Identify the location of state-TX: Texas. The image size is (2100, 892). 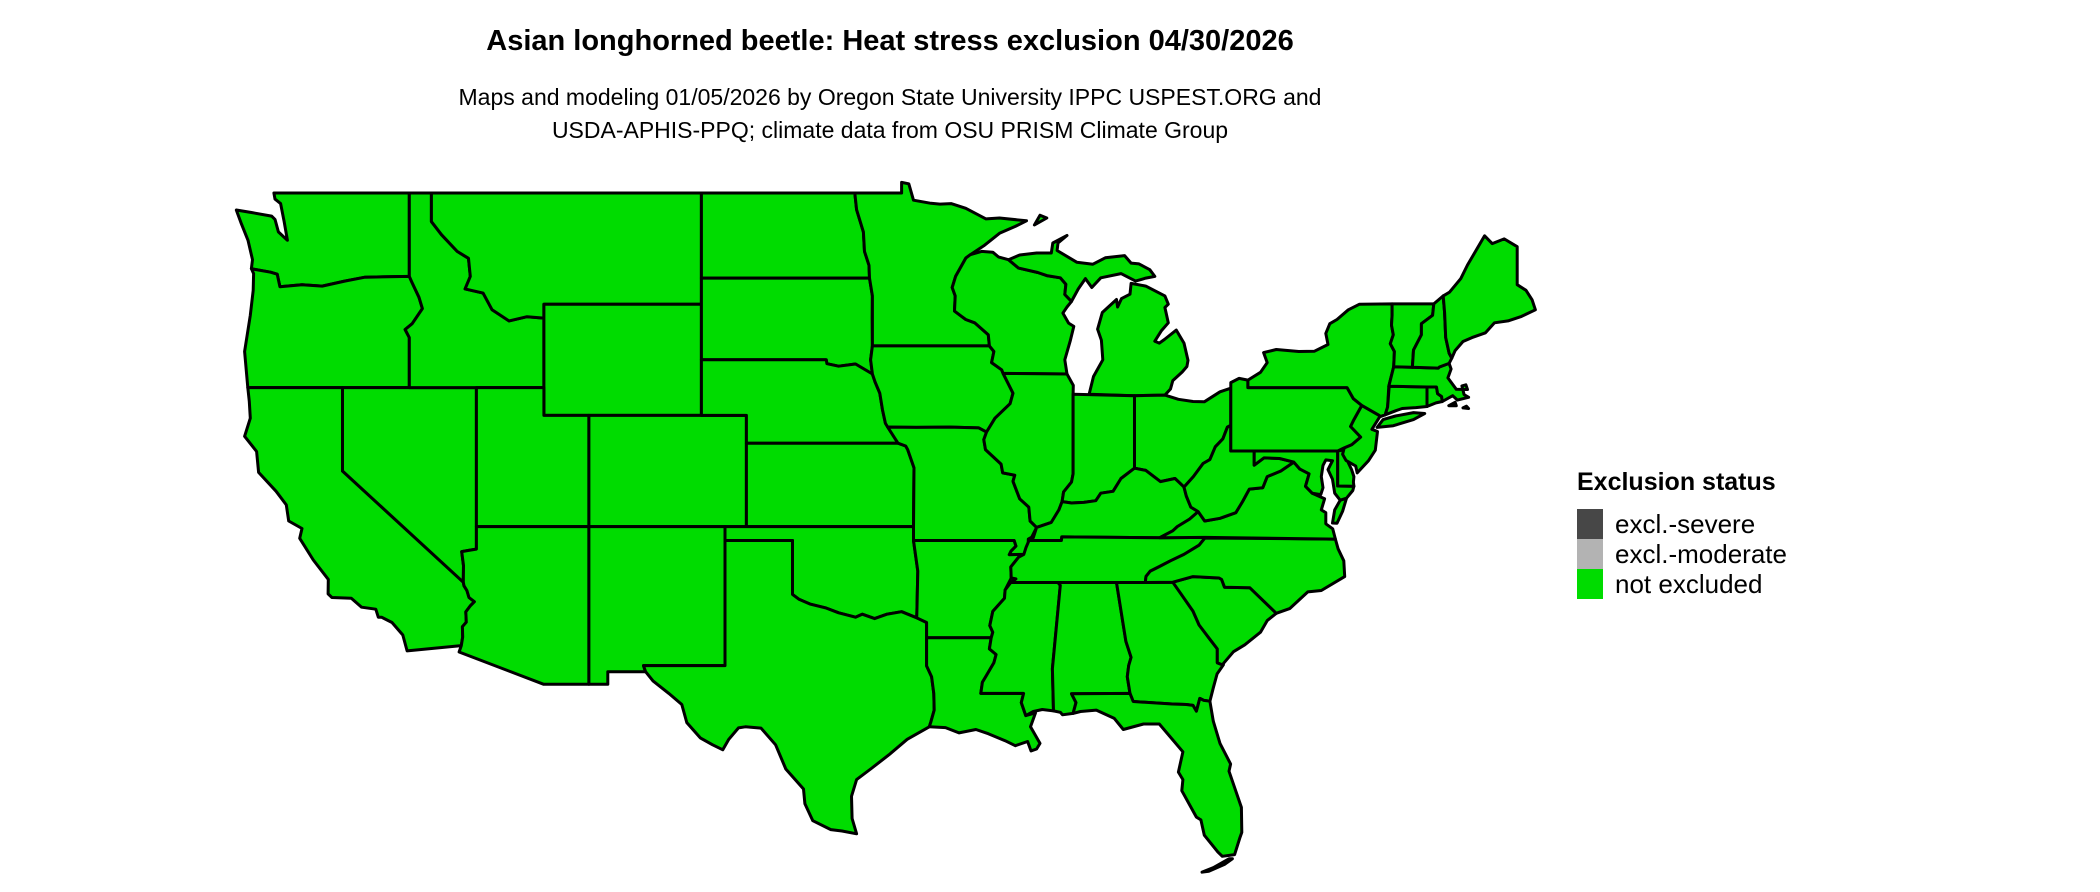
(789, 687).